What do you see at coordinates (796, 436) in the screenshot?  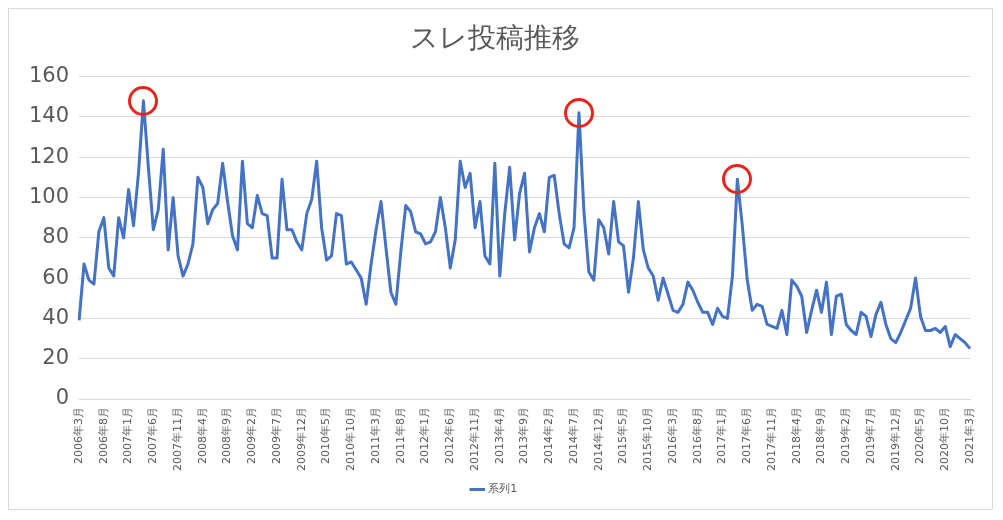 I see `x-tick-label: 2018年4月` at bounding box center [796, 436].